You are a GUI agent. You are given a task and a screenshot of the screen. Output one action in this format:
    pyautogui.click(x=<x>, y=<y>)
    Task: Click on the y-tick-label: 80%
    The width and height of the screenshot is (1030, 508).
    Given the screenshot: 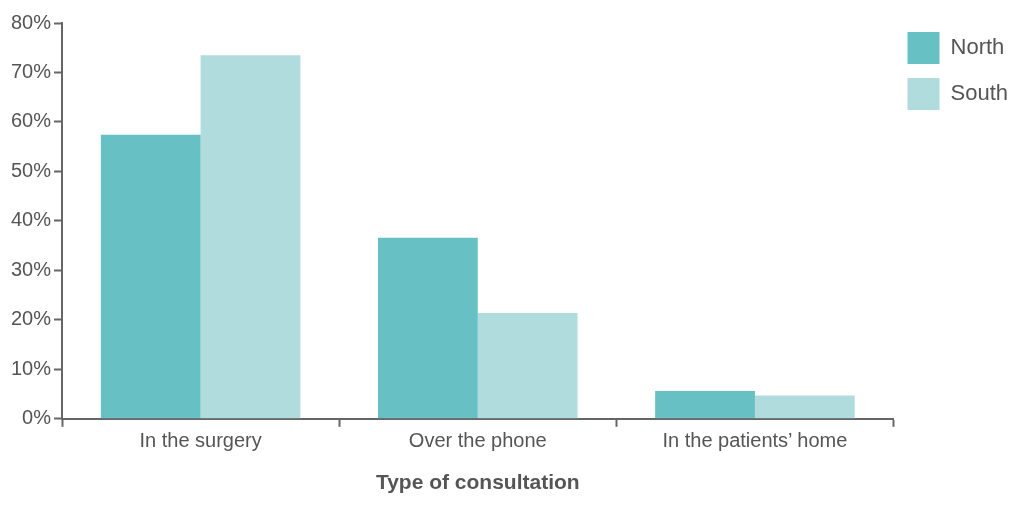 What is the action you would take?
    pyautogui.click(x=31, y=21)
    